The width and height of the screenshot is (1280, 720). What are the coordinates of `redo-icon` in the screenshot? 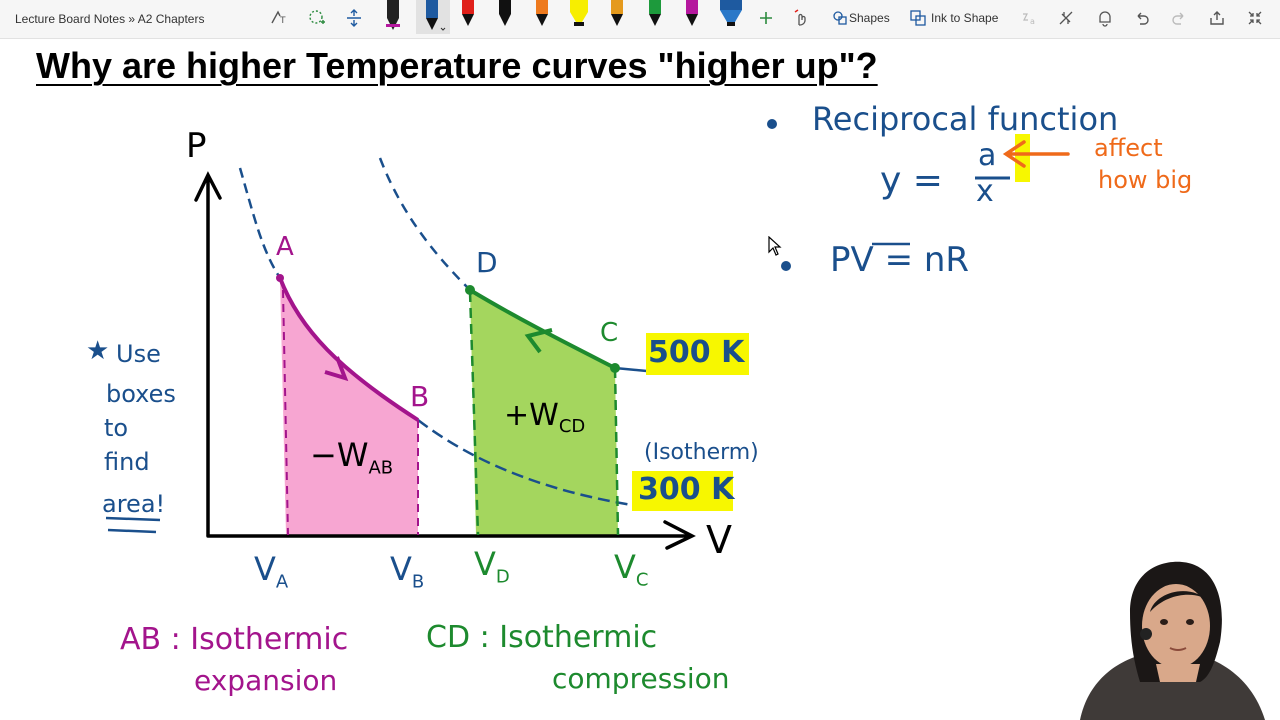 It's located at (1179, 18).